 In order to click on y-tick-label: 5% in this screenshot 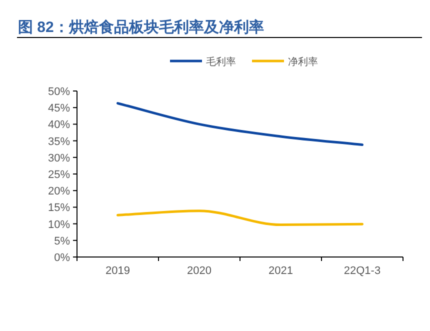, I will do `click(62, 241)`.